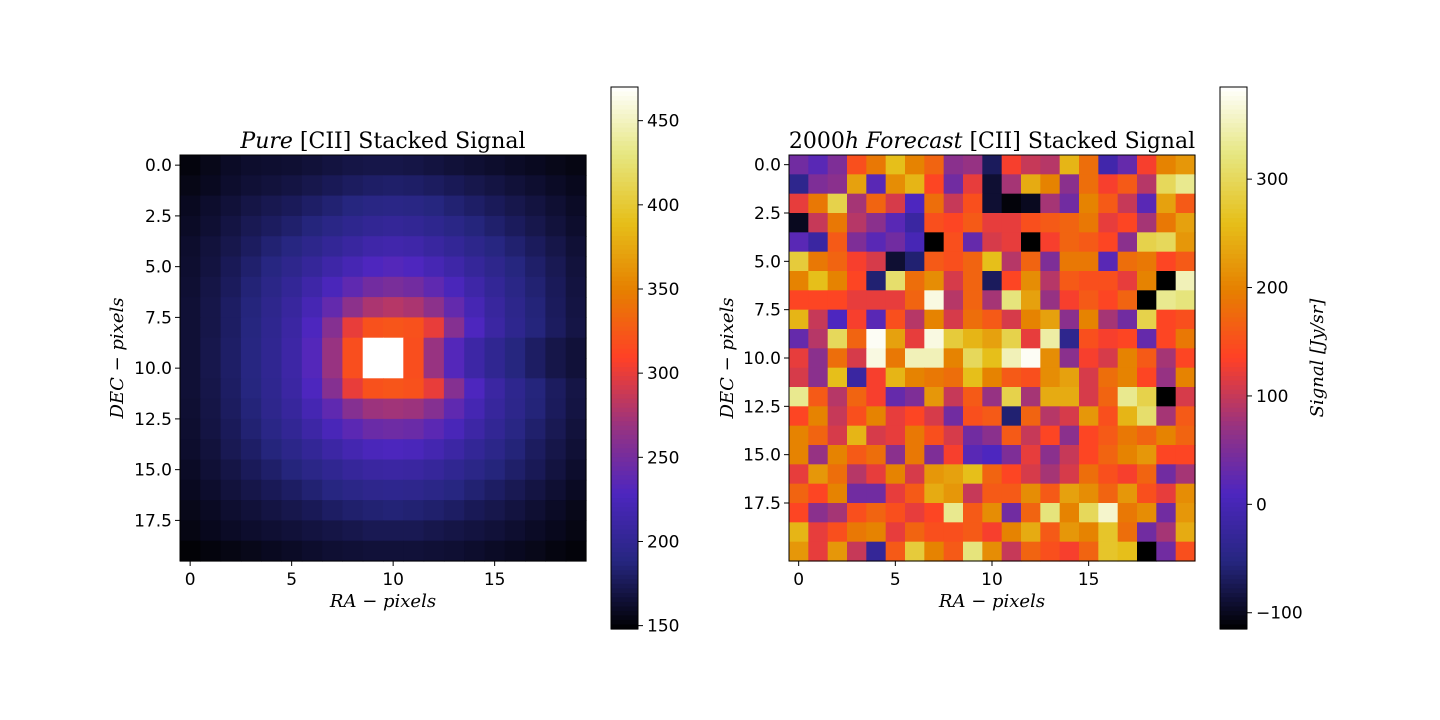  What do you see at coordinates (157, 343) in the screenshot?
I see `pure-signal-y-ticks: 0.0 2.5 5.0 7.5 10.0 12.5 15.0 17.5` at bounding box center [157, 343].